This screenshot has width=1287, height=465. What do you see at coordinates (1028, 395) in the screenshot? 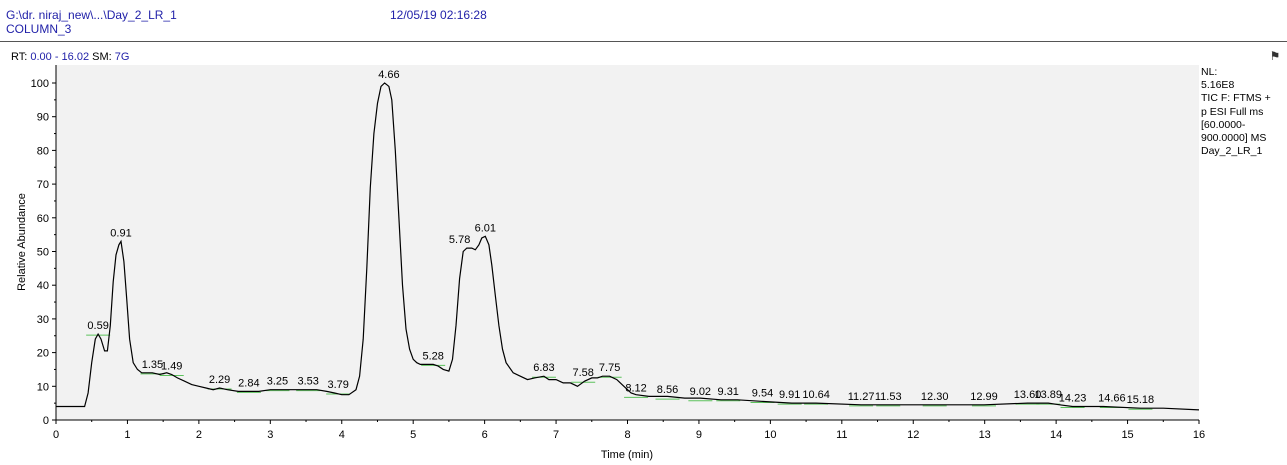
I see `peak-label: 13.60` at bounding box center [1028, 395].